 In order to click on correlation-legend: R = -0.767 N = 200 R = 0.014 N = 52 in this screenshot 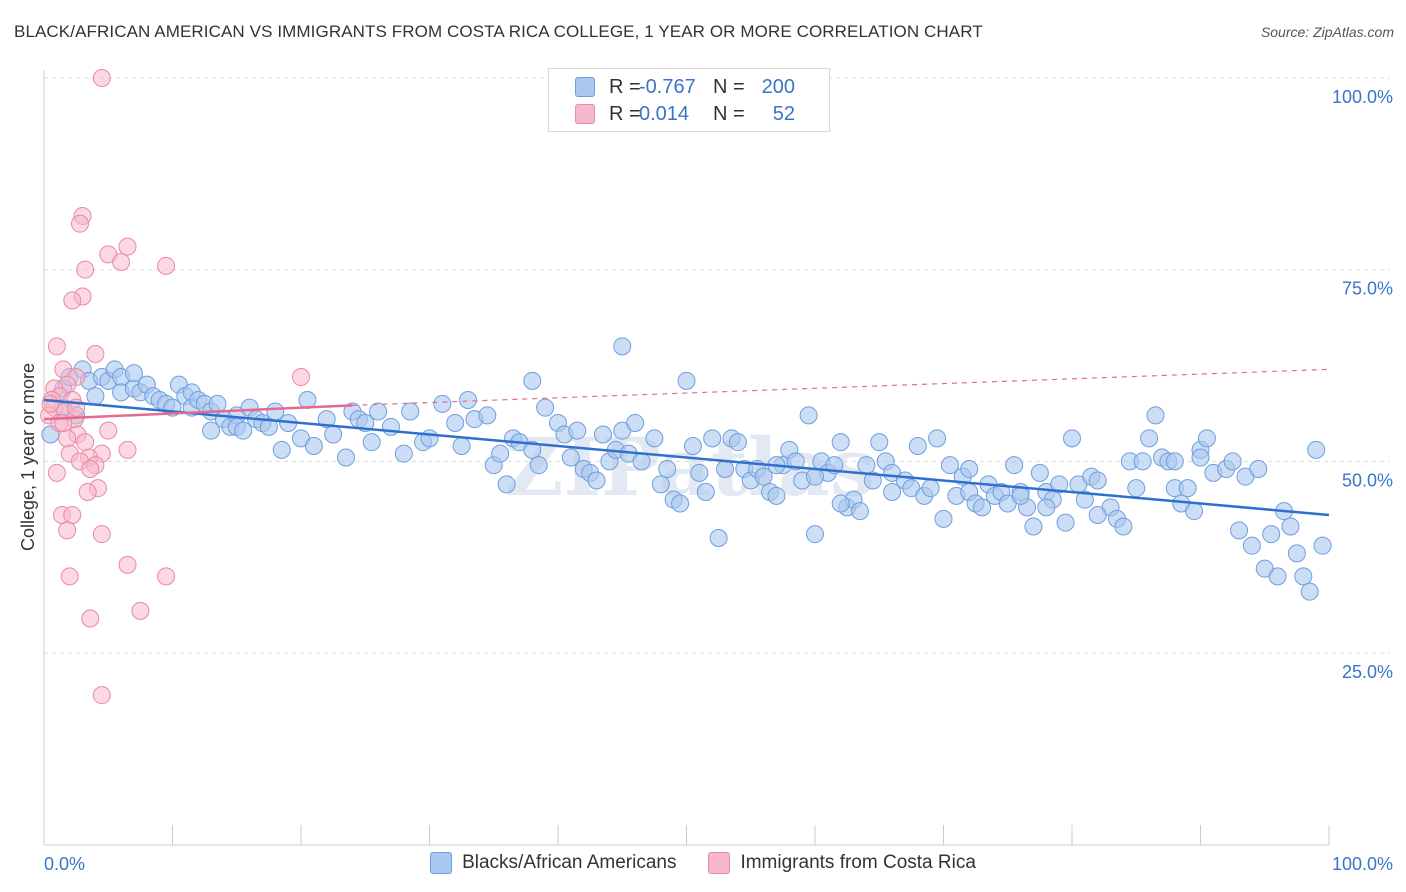, I will do `click(689, 100)`.